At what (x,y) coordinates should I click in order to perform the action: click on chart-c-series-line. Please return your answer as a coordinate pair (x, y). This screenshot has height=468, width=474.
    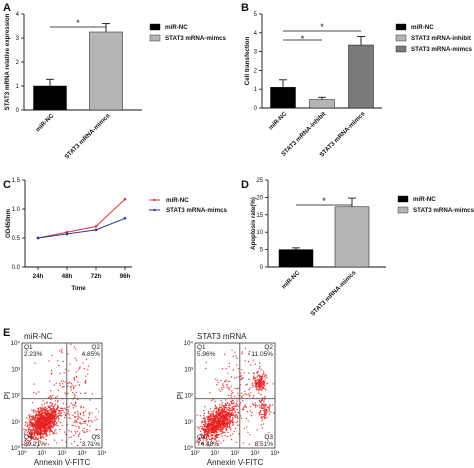
    Looking at the image, I should click on (81, 228).